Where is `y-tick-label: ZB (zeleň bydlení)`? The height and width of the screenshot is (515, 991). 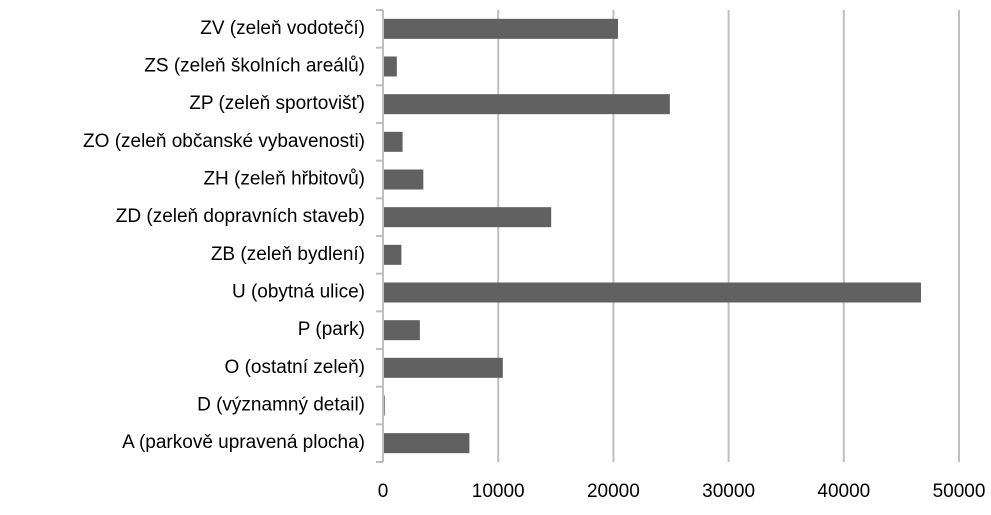 y-tick-label: ZB (zeleň bydlení) is located at coordinates (288, 254).